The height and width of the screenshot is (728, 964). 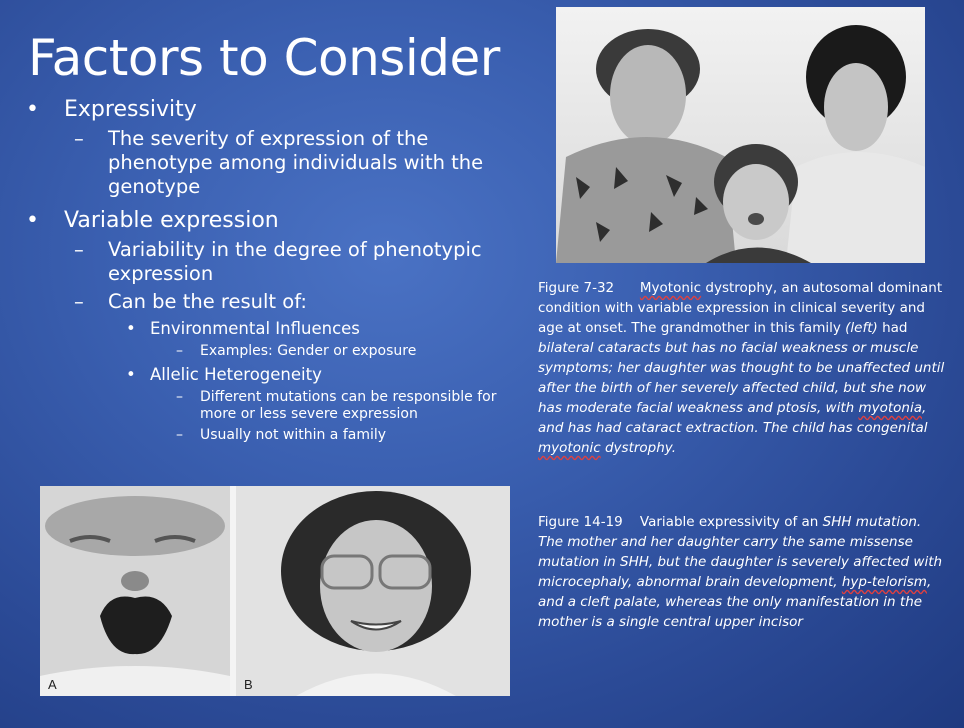 What do you see at coordinates (52, 684) in the screenshot?
I see `photo-label-a: A` at bounding box center [52, 684].